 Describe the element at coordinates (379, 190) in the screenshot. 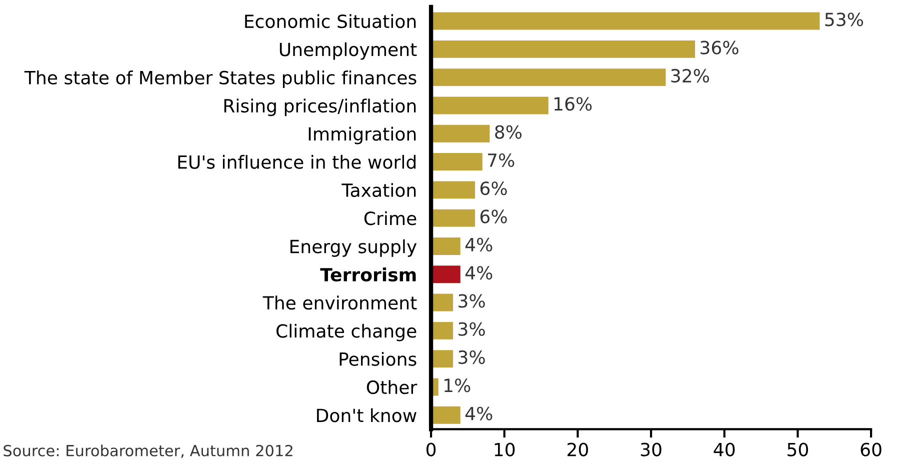

I see `y-tick-label: Taxation` at that location.